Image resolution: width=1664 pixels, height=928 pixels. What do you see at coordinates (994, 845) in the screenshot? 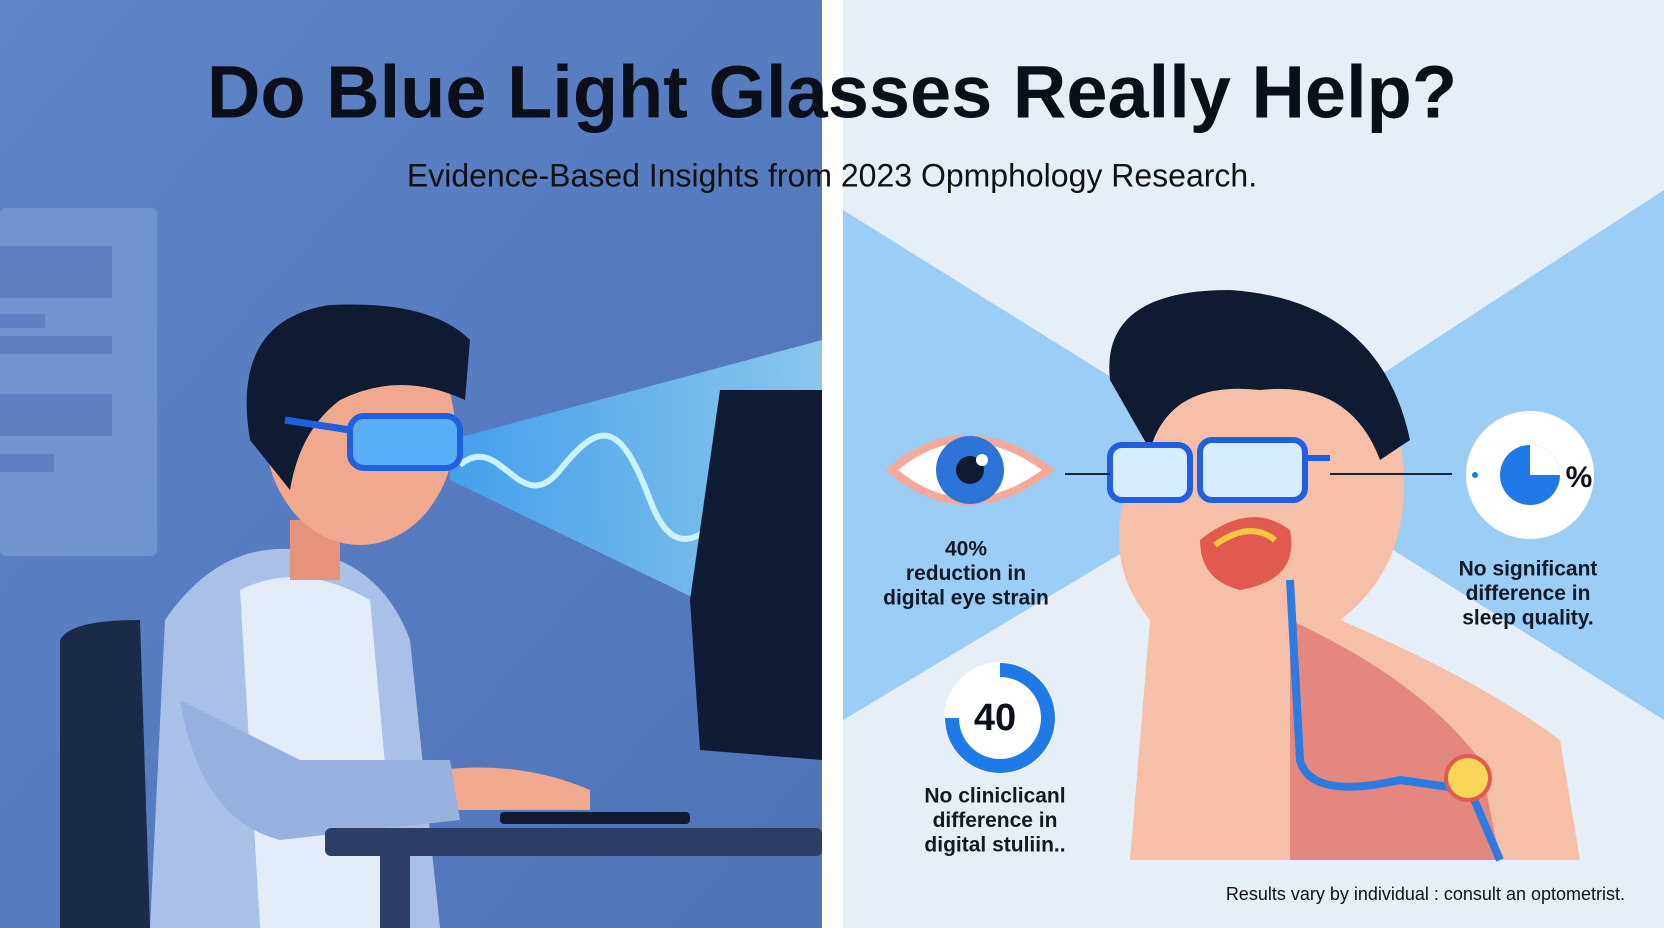
I see `stat-text: digital stuliin..` at bounding box center [994, 845].